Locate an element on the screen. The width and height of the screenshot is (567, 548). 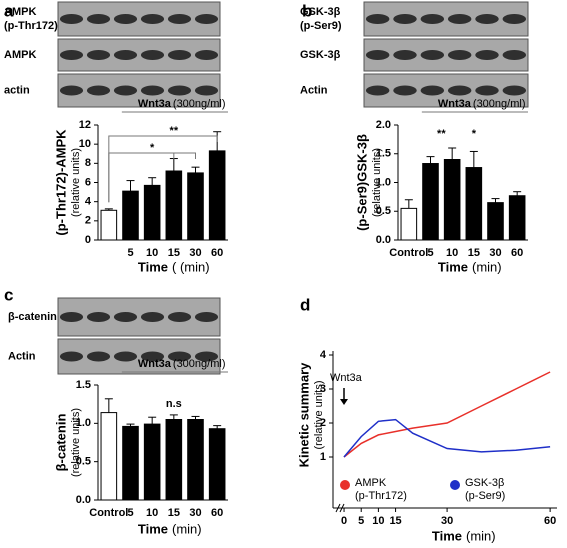
panel-letter: b is located at coordinates (307, 10).